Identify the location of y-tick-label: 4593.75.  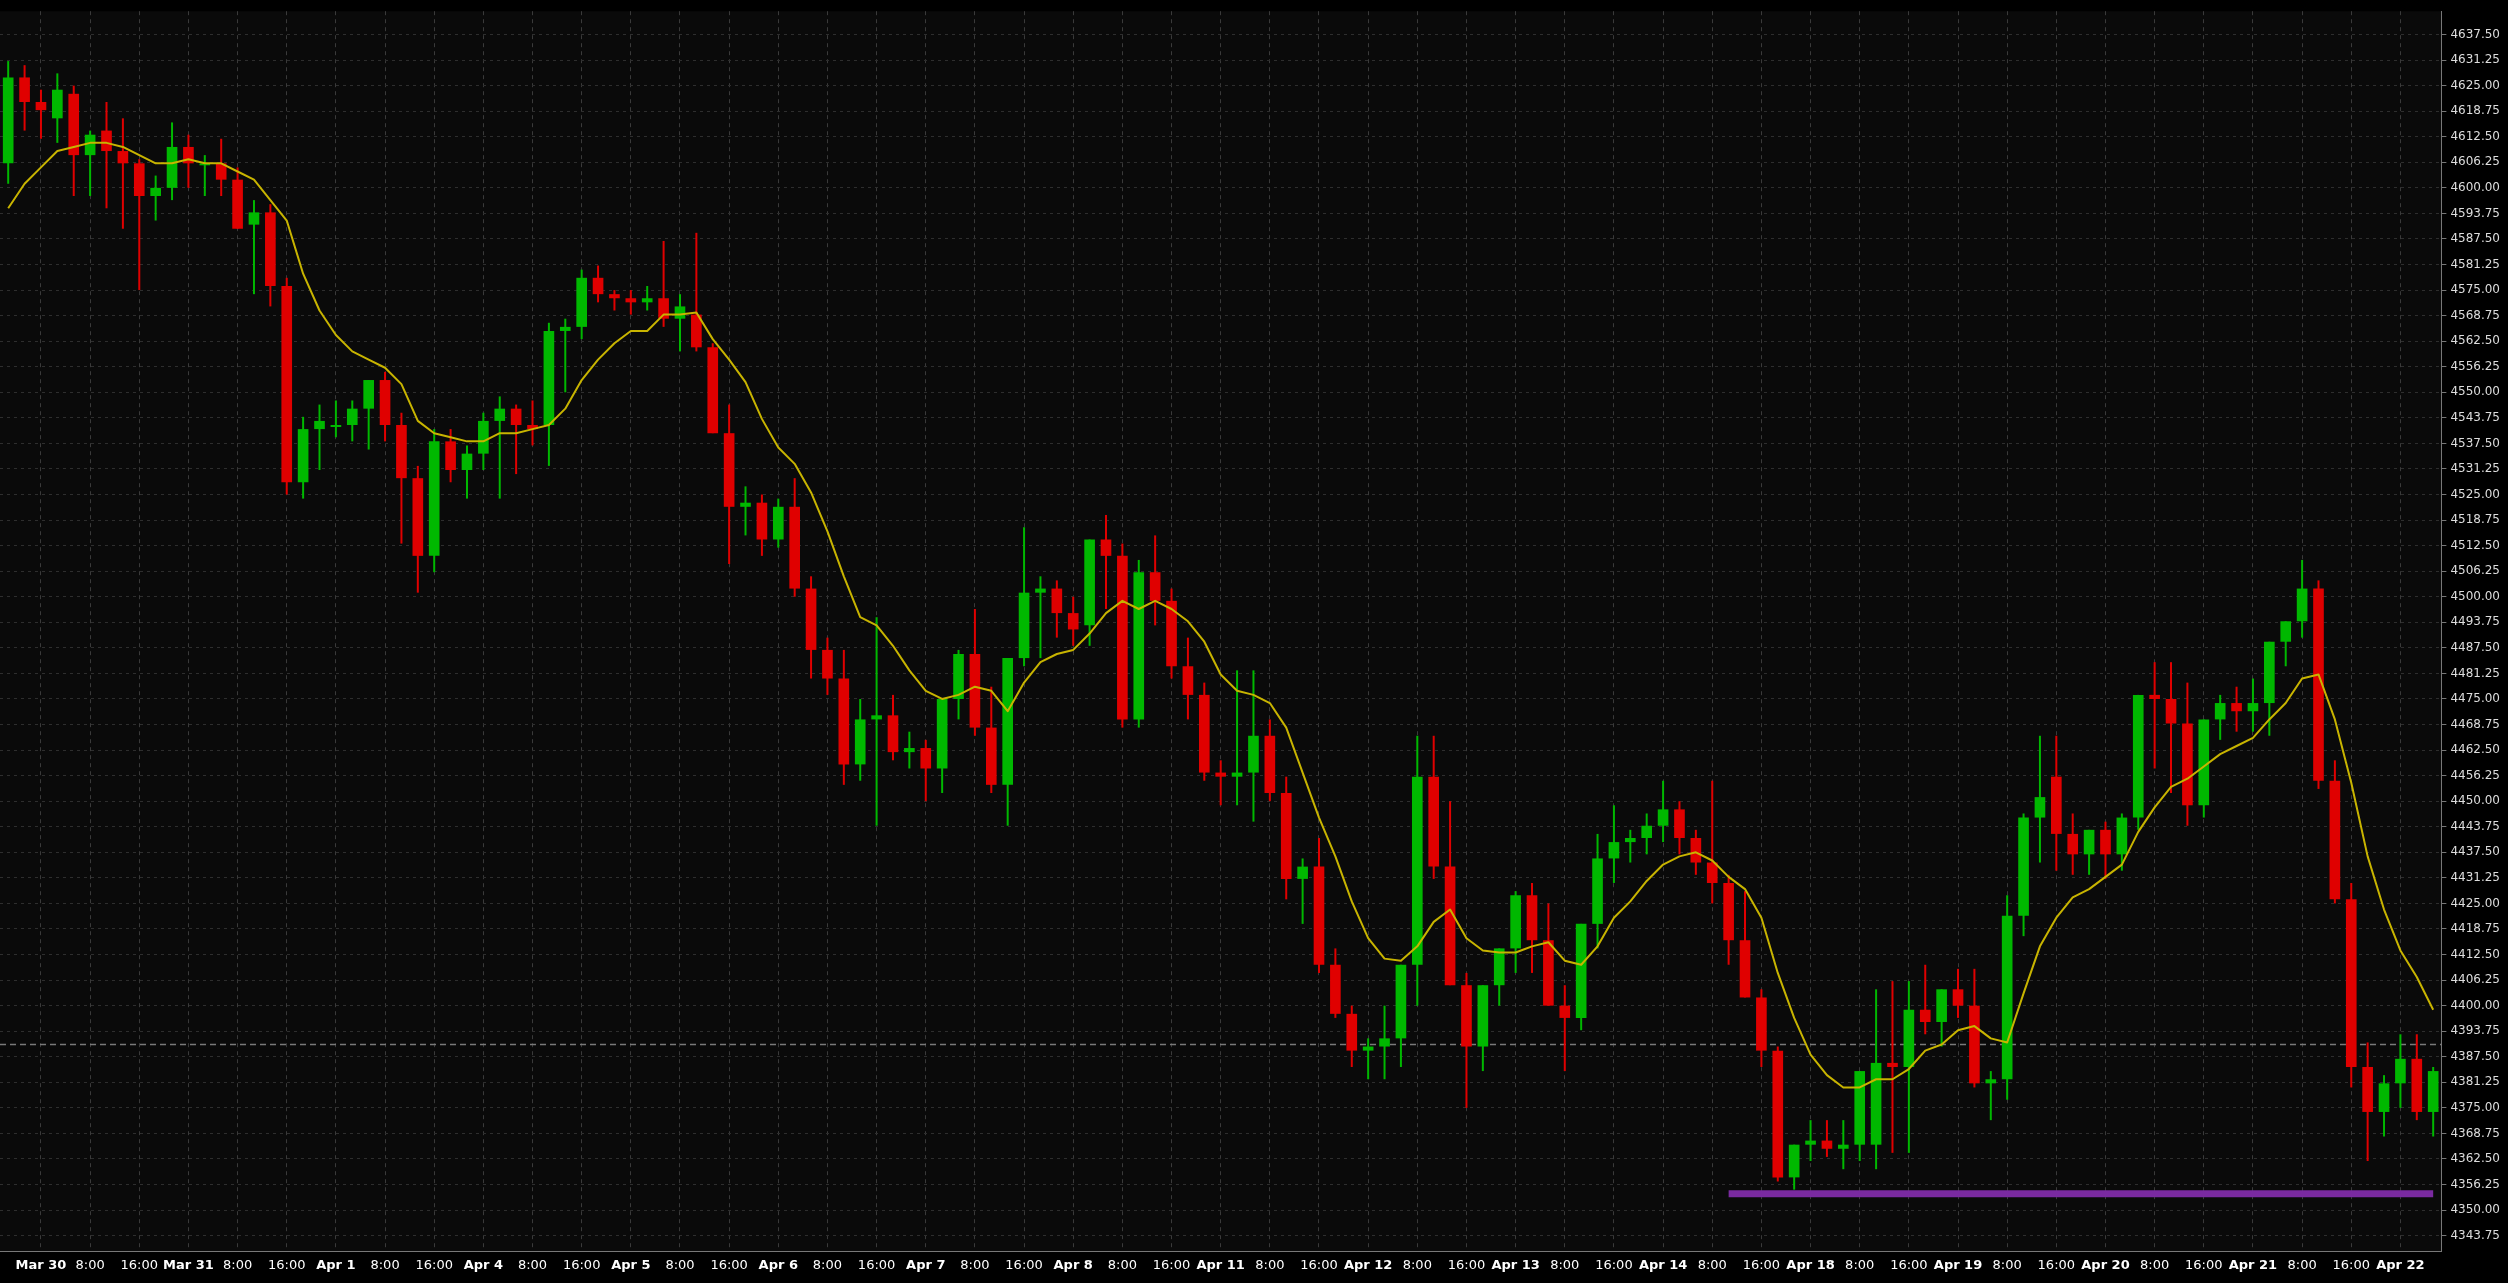
(2475, 212).